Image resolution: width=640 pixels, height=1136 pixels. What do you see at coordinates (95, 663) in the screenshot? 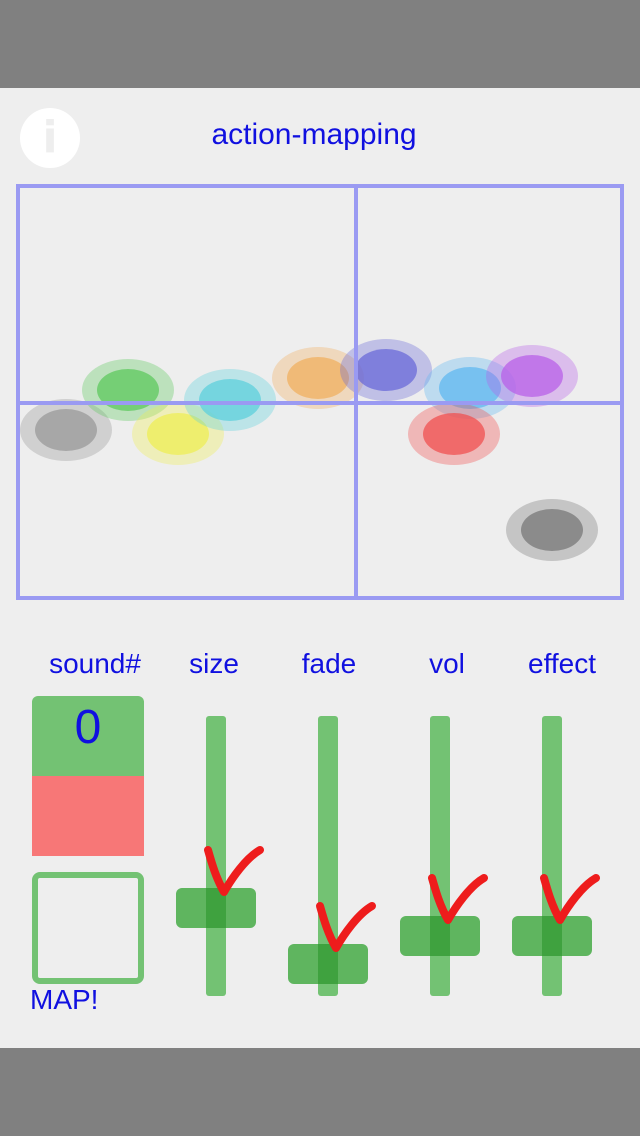
I see `sound-label: sound#` at bounding box center [95, 663].